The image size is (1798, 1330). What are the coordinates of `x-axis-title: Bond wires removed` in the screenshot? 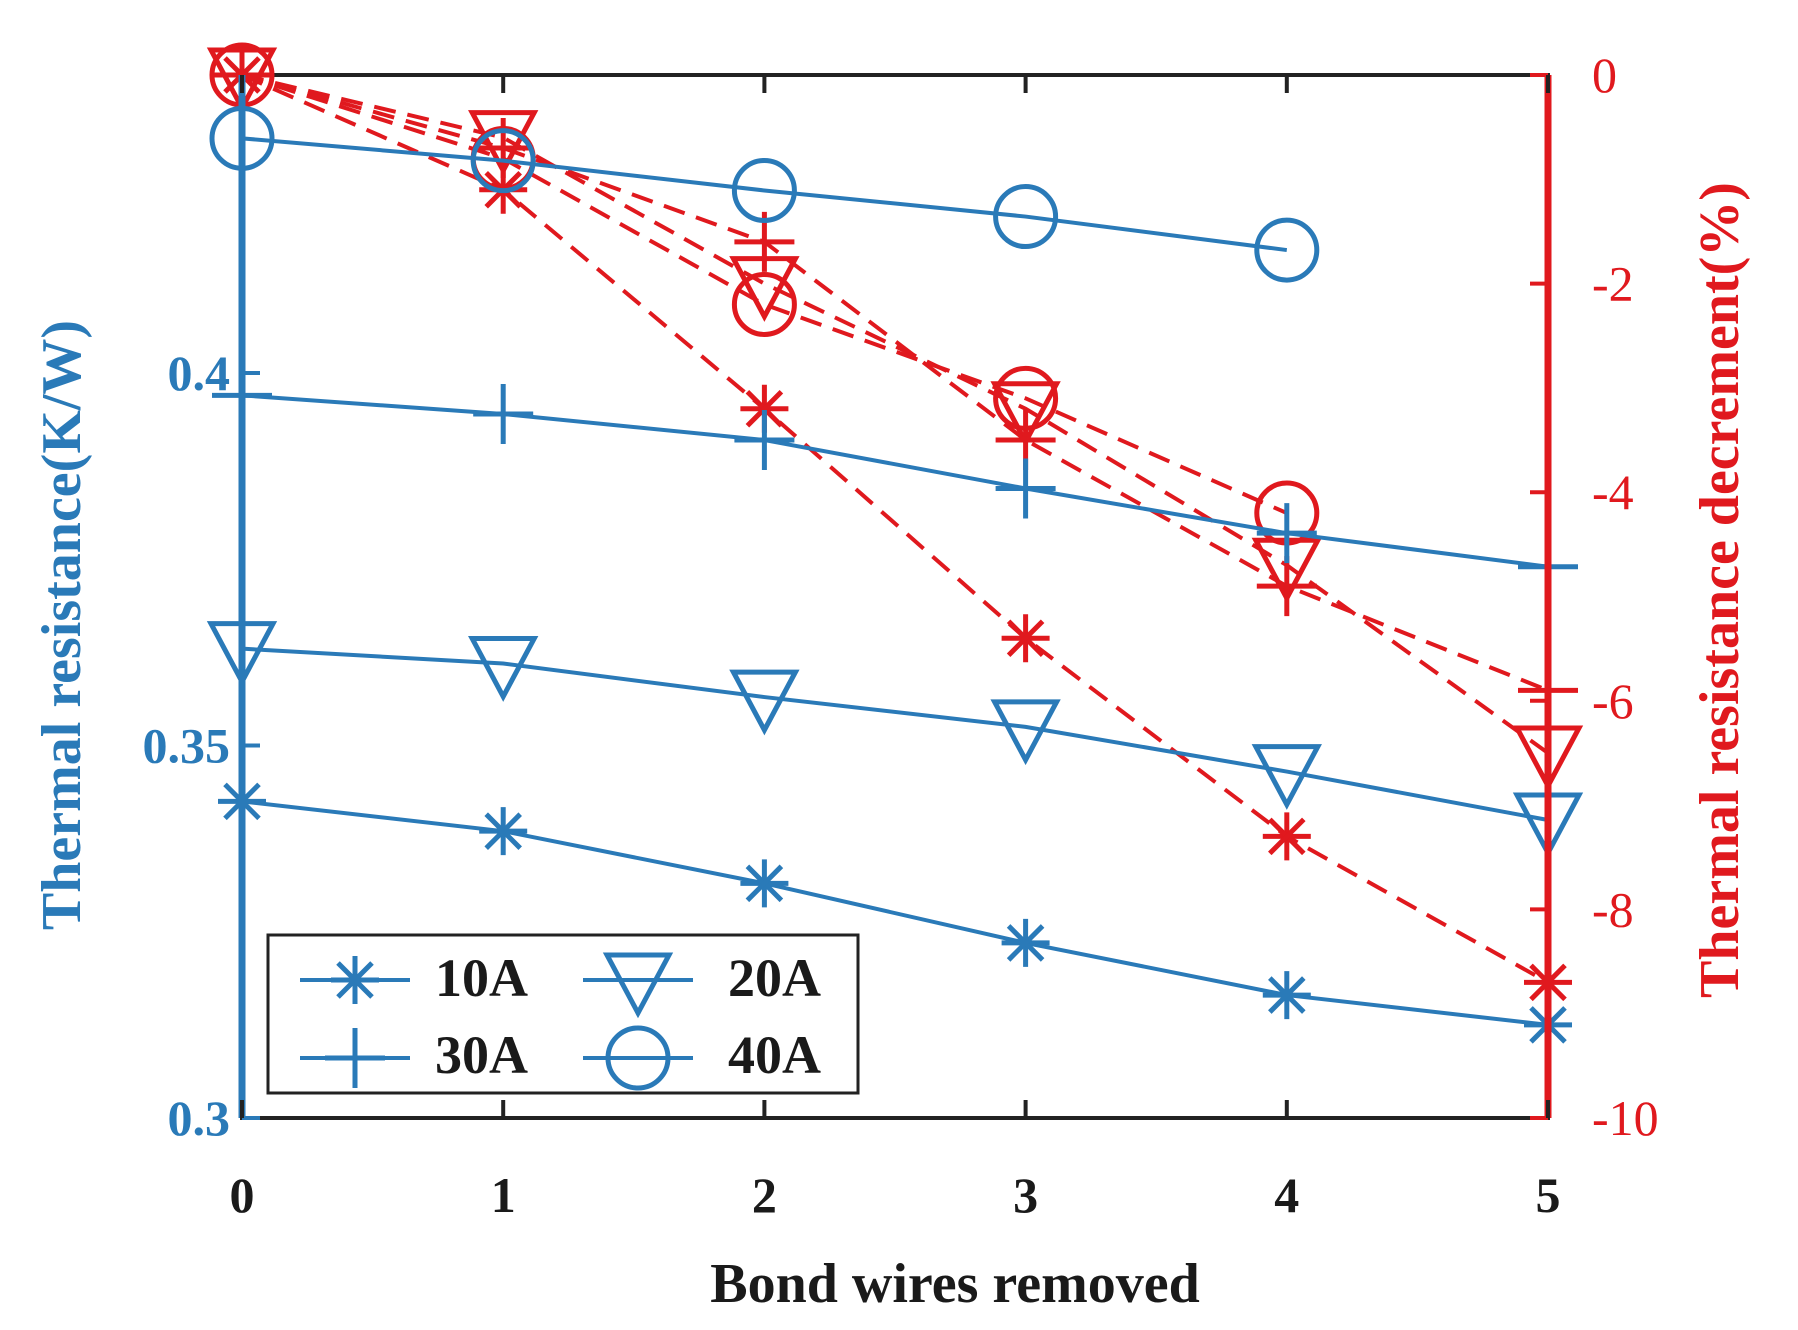 It's located at (954, 1284).